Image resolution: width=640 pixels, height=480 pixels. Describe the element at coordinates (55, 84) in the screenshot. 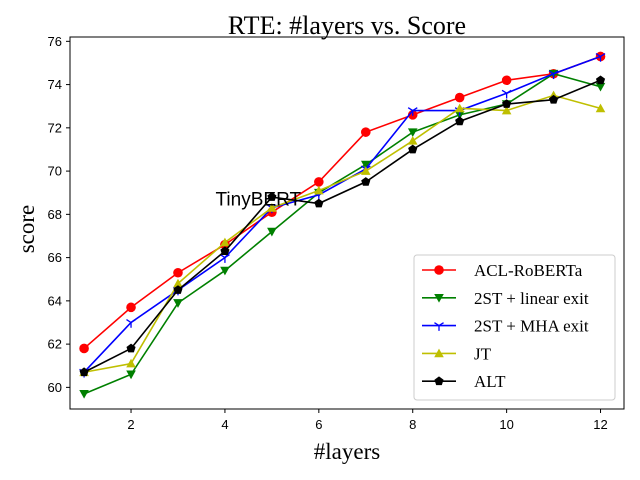

I see `y-tick-label: 74` at that location.